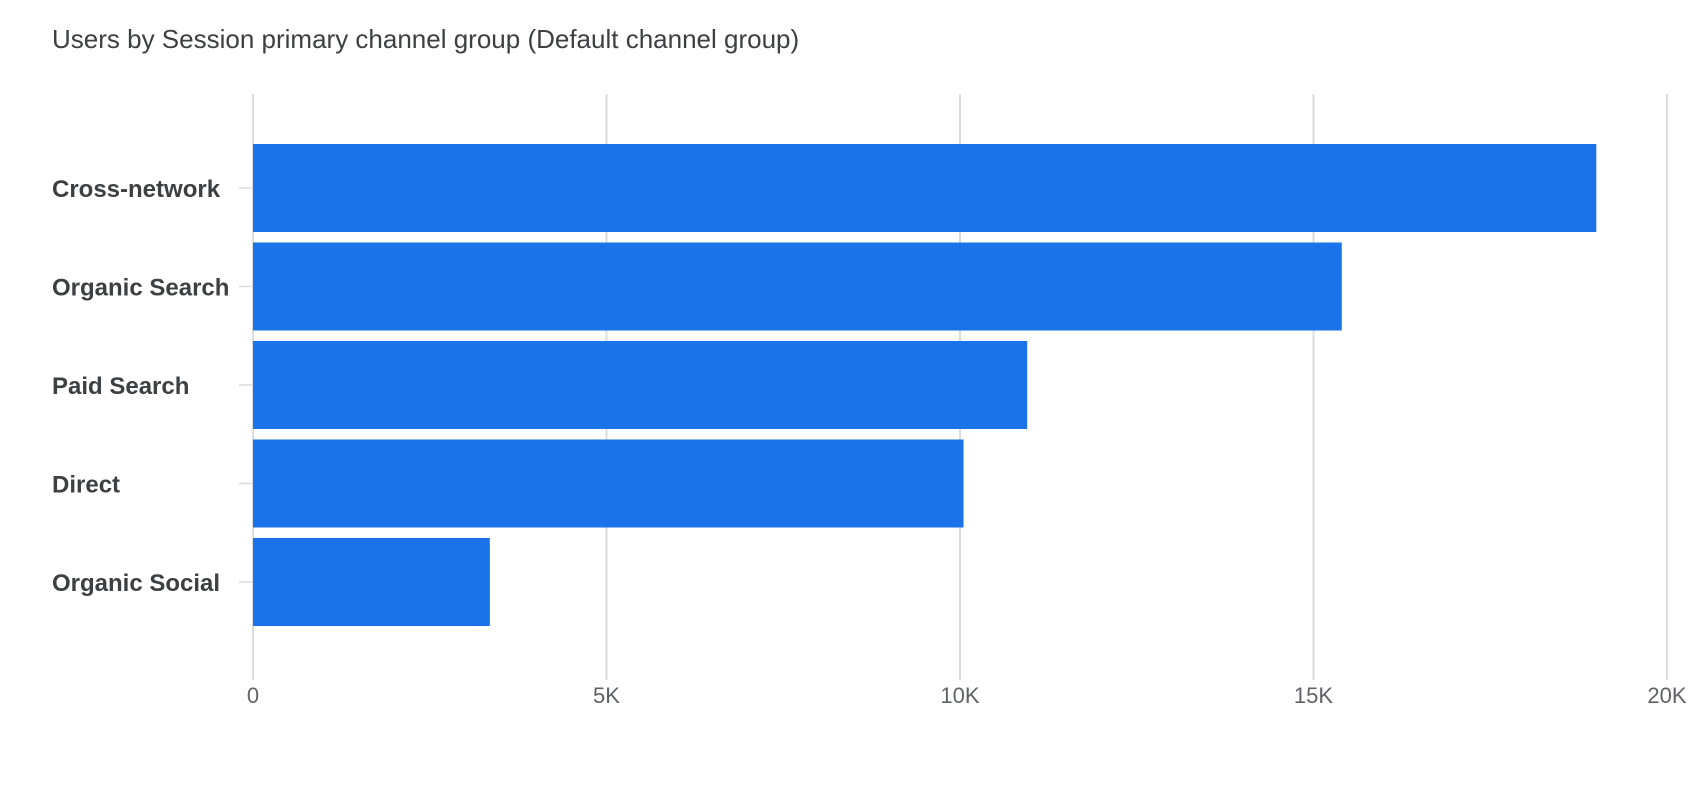  Describe the element at coordinates (136, 189) in the screenshot. I see `category-label: Cross-network` at that location.